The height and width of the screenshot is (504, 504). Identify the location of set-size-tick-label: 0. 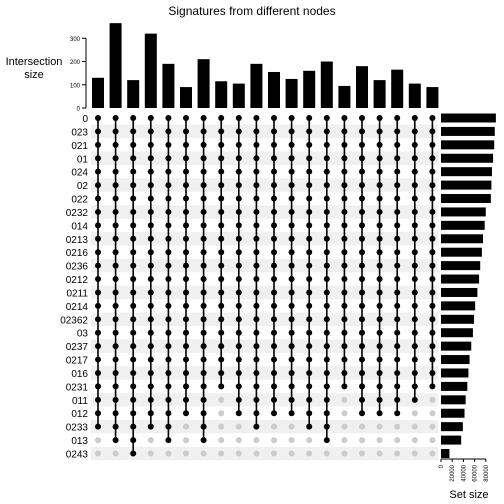
(442, 466).